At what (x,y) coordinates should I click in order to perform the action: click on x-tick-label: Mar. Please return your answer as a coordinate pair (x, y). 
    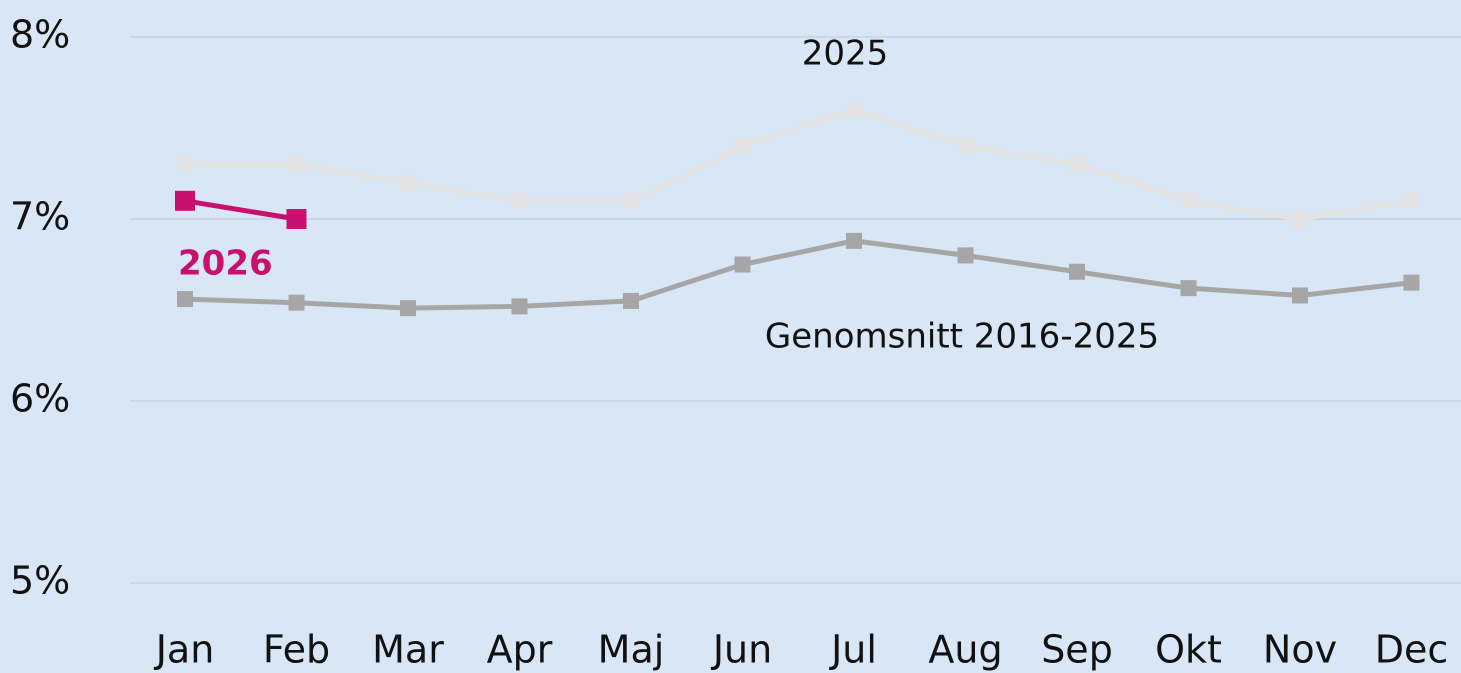
    Looking at the image, I should click on (408, 650).